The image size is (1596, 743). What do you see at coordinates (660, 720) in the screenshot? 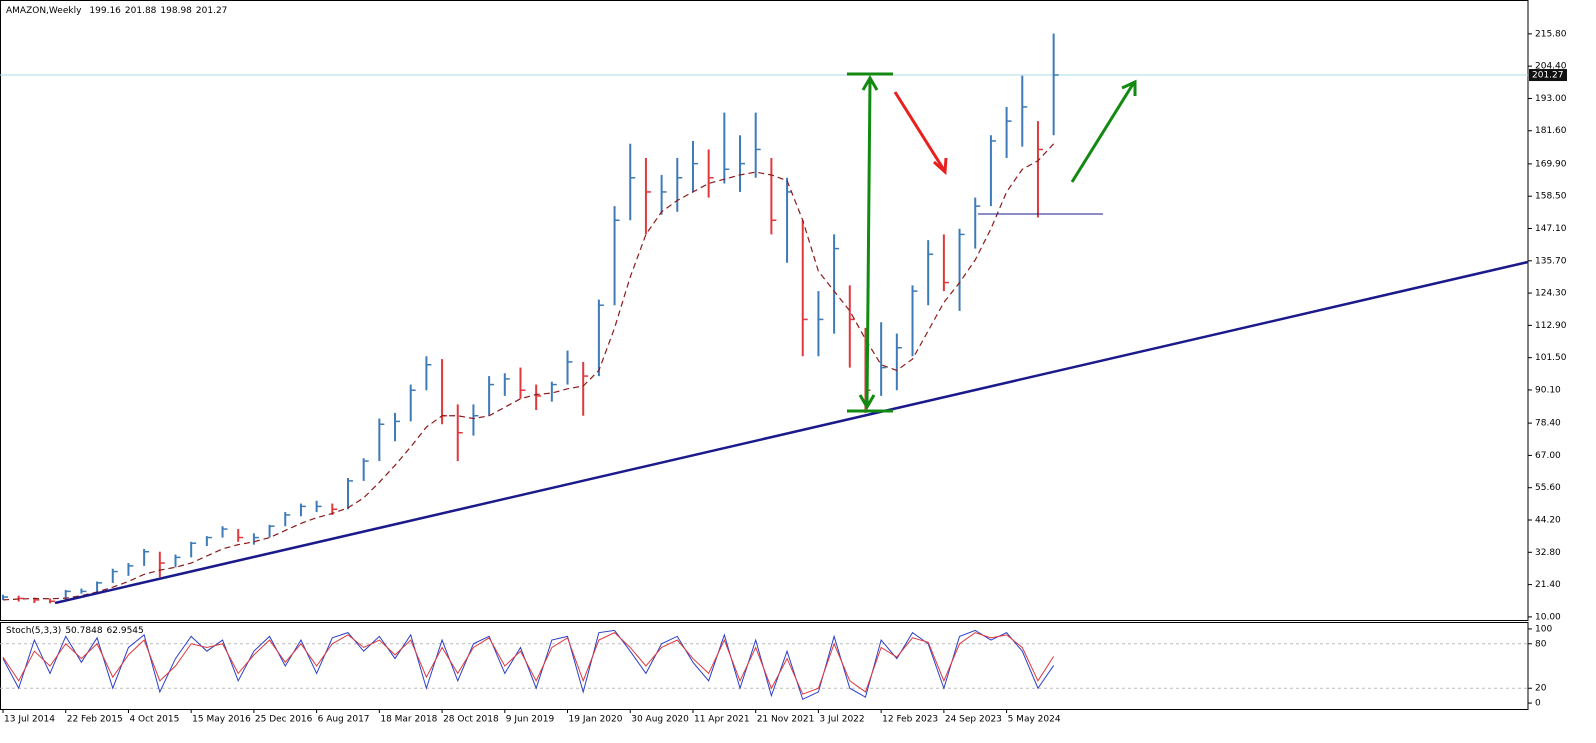
I see `x-tick-label: 30 Aug 2020` at bounding box center [660, 720].